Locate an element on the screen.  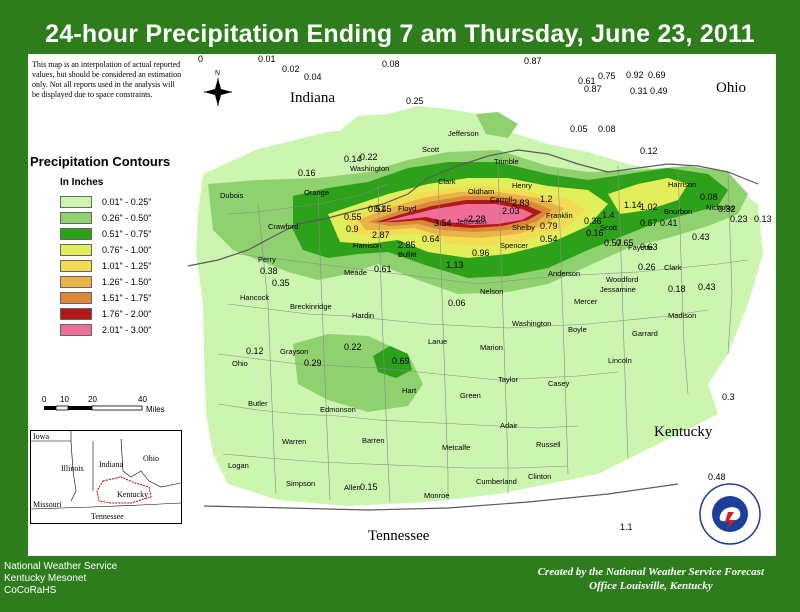
county-label: Bourbon is located at coordinates (678, 211).